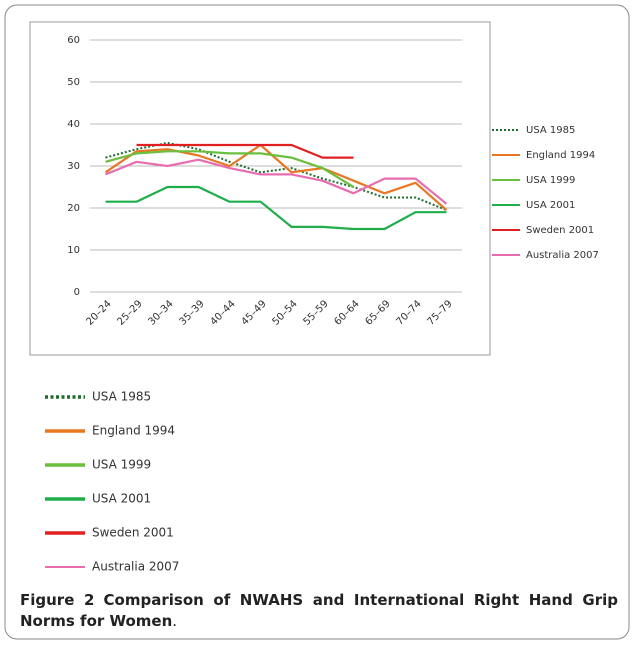 The image size is (634, 646). Describe the element at coordinates (175, 621) in the screenshot. I see `caption-end: .` at that location.